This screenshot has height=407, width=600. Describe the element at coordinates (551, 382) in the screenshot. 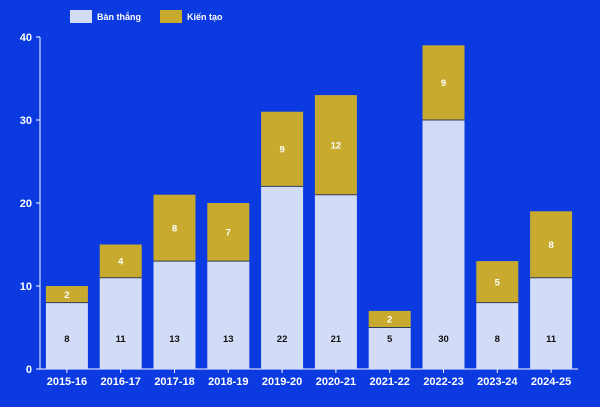

I see `x-tick-label: 2024-25` at that location.